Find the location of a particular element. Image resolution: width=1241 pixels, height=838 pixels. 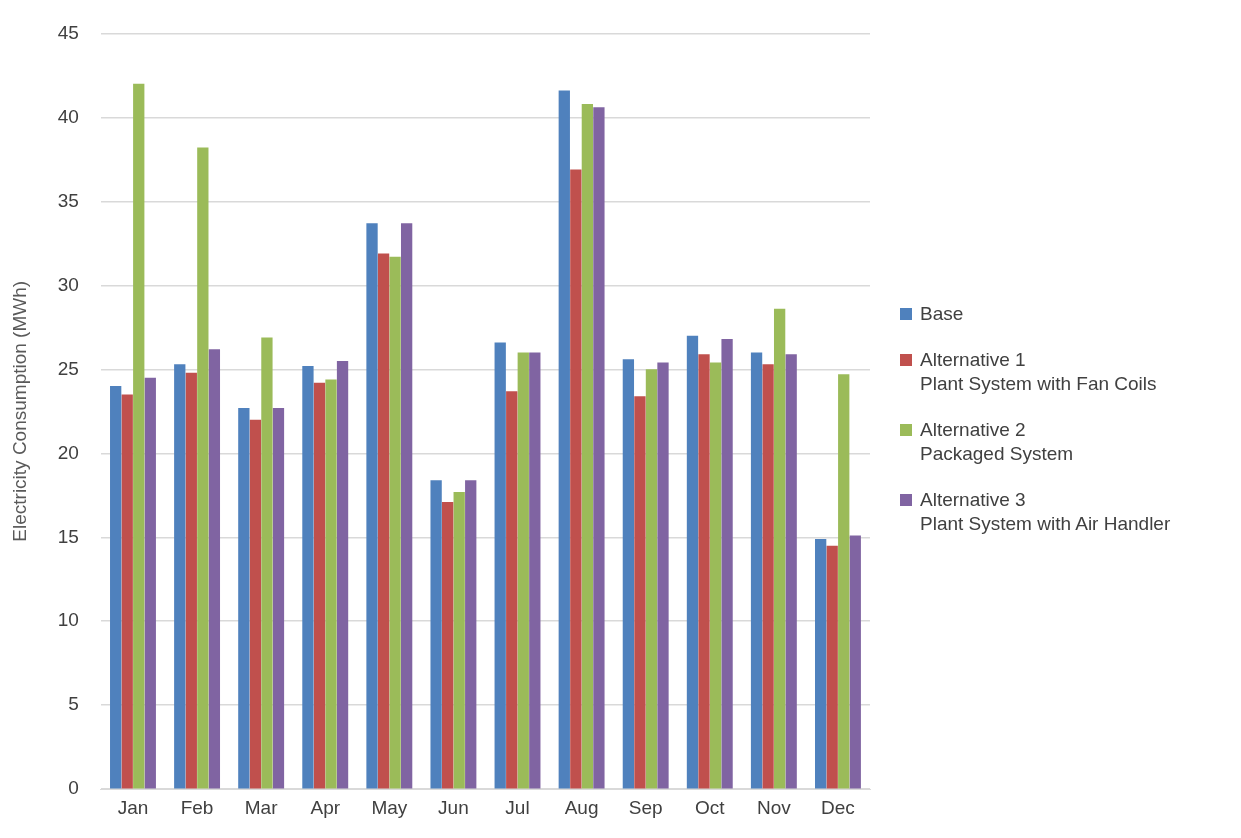

y-tick-label: 15 is located at coordinates (68, 536).